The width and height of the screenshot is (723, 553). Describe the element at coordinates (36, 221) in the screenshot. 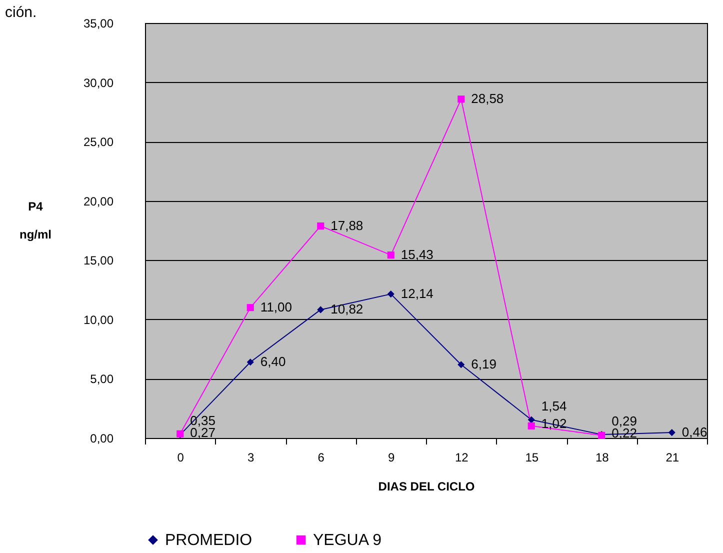

I see `y-axis-title: P4 ng/ml` at that location.